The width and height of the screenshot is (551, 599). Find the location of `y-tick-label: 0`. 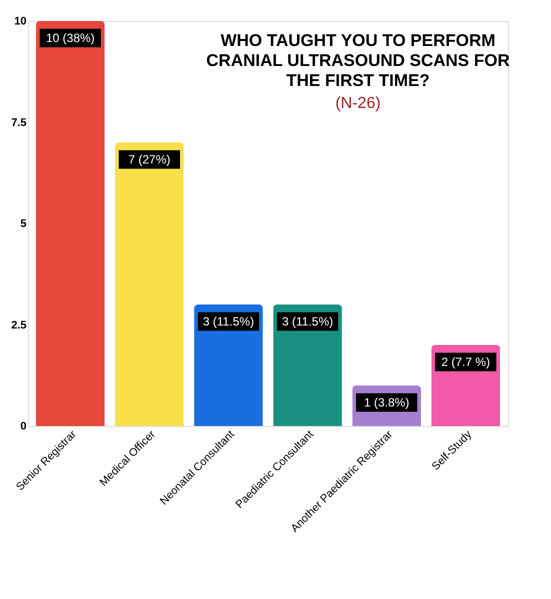

y-tick-label: 0 is located at coordinates (23, 426).